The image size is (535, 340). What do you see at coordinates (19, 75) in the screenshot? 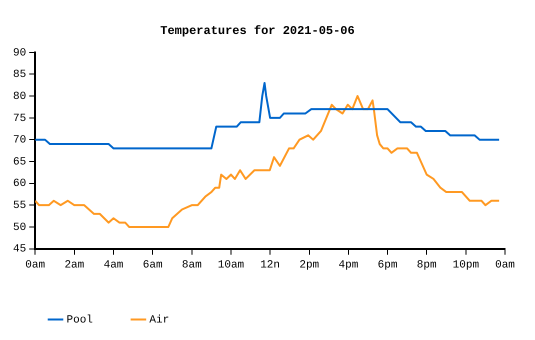
I see `y-tick-label: 85` at bounding box center [19, 75].